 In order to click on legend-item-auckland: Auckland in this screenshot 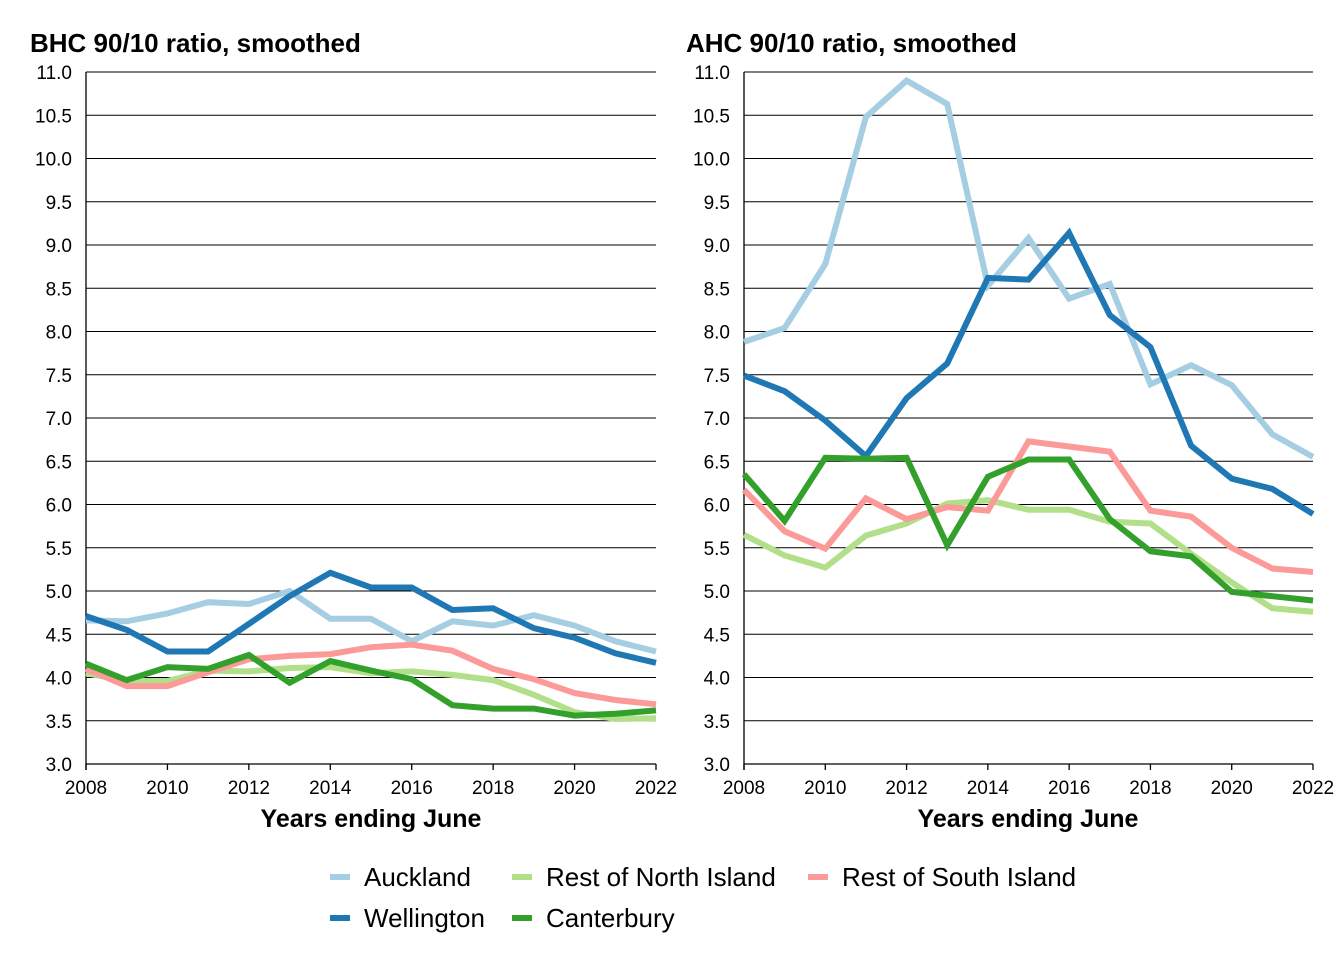, I will do `click(400, 877)`.